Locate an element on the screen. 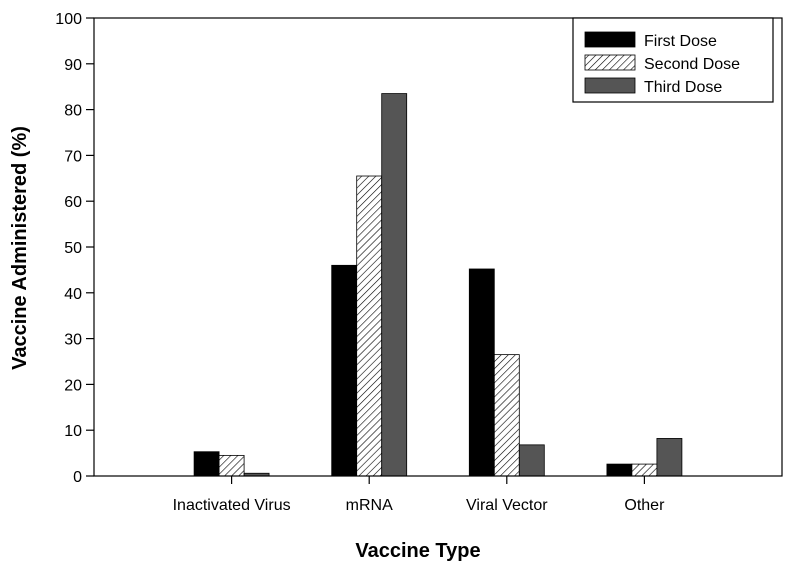 The width and height of the screenshot is (792, 566). y-tick-label: 0 is located at coordinates (77, 477).